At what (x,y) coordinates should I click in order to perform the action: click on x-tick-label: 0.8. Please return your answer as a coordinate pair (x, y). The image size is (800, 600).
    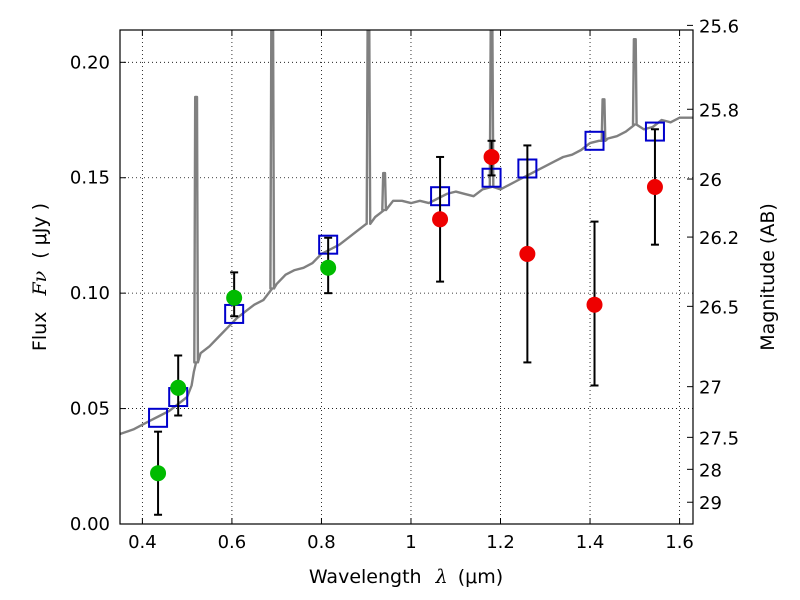
    Looking at the image, I should click on (321, 542).